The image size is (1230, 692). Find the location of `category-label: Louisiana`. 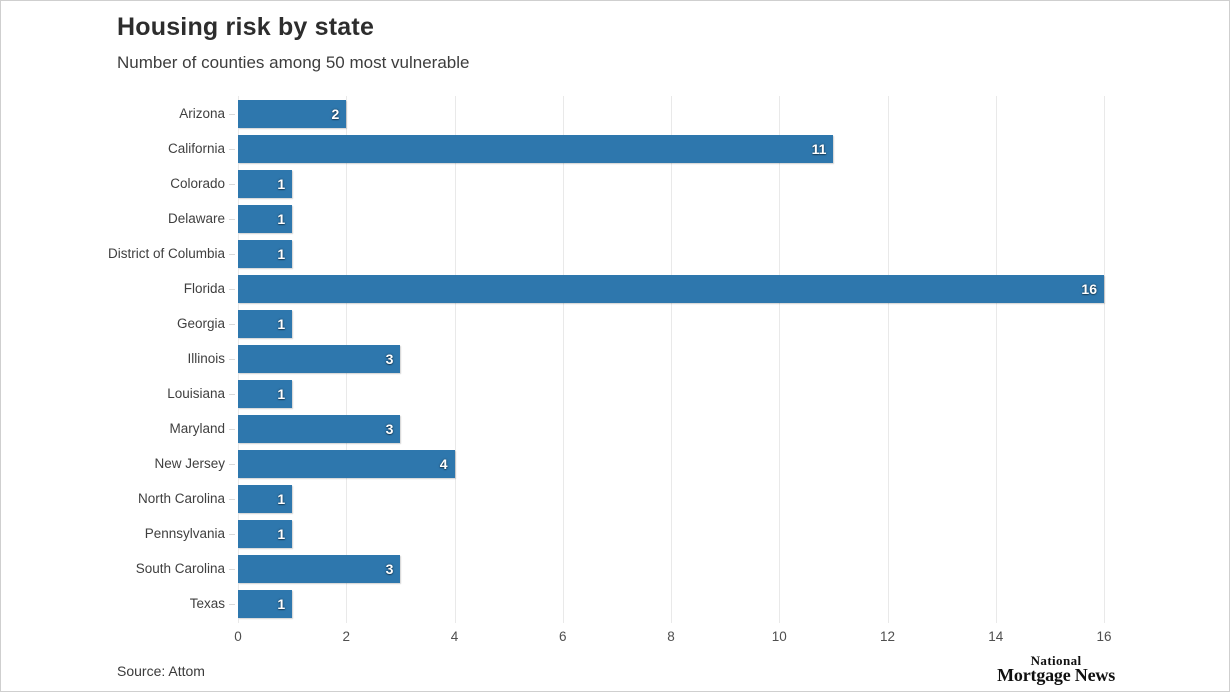

category-label: Louisiana is located at coordinates (196, 393).